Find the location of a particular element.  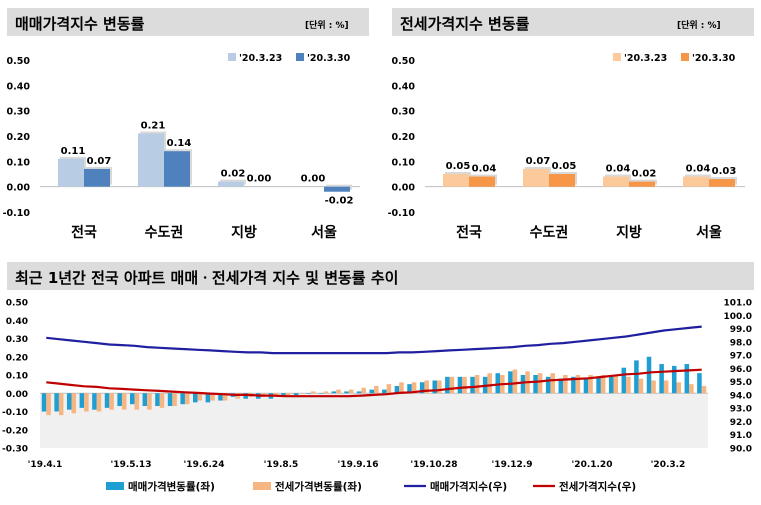

sales-category-label: 서울 is located at coordinates (324, 232).